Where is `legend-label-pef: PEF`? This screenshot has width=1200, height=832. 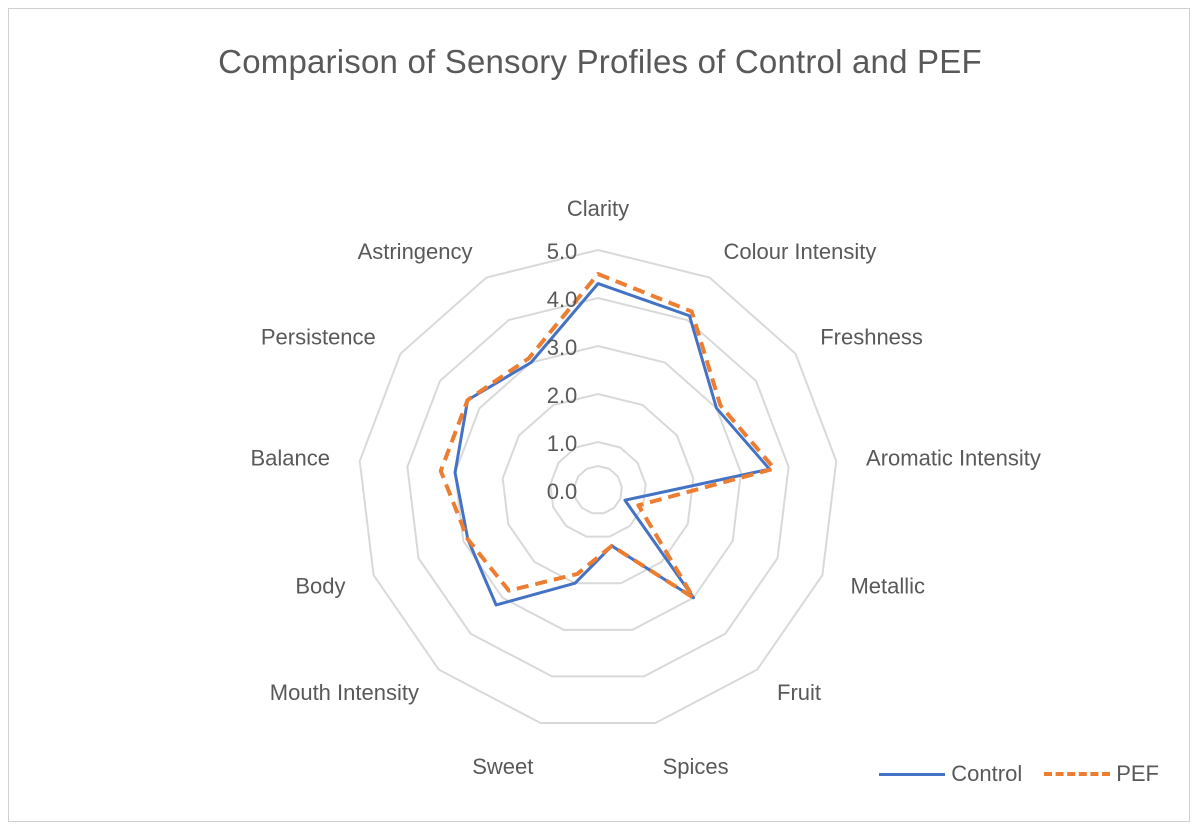 legend-label-pef: PEF is located at coordinates (1137, 773).